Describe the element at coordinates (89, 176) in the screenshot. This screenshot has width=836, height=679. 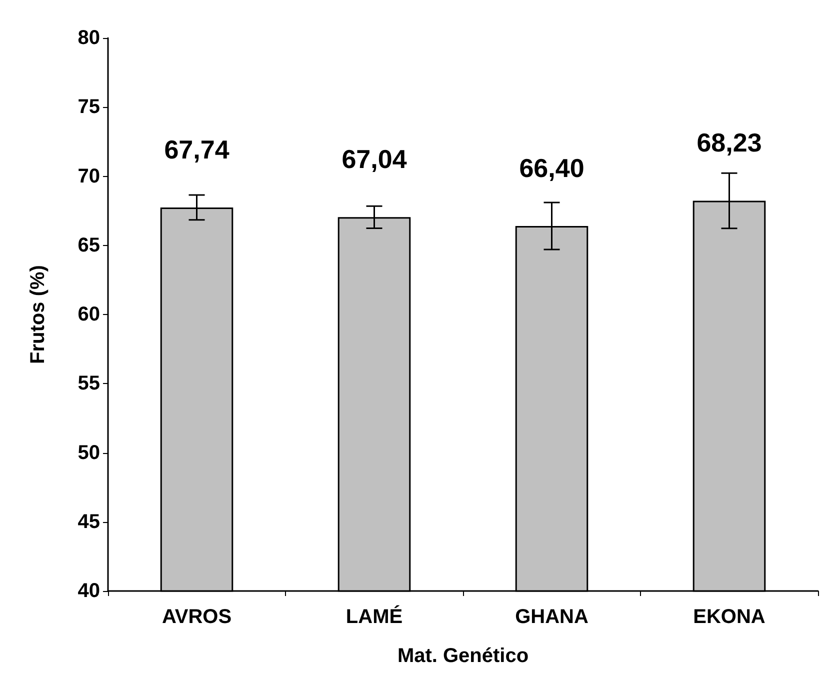
I see `y-tick-label: 70` at that location.